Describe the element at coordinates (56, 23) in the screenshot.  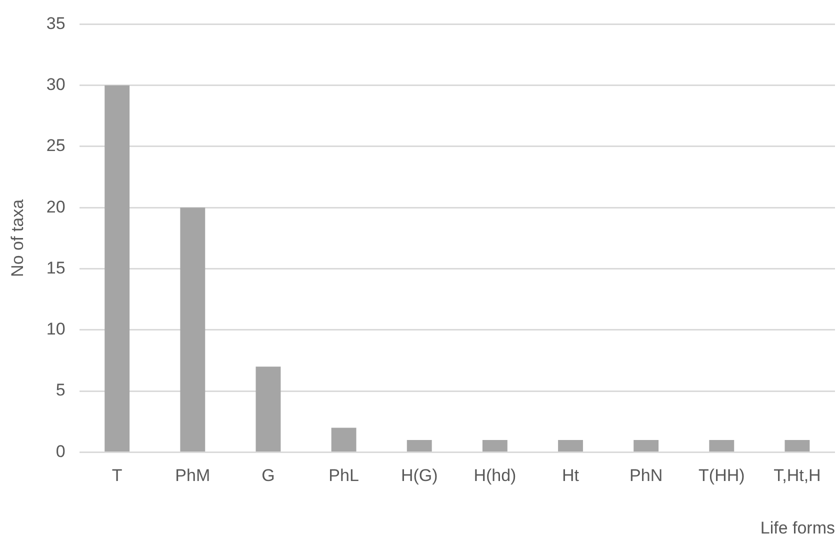
I see `y-tick-label: 35` at that location.